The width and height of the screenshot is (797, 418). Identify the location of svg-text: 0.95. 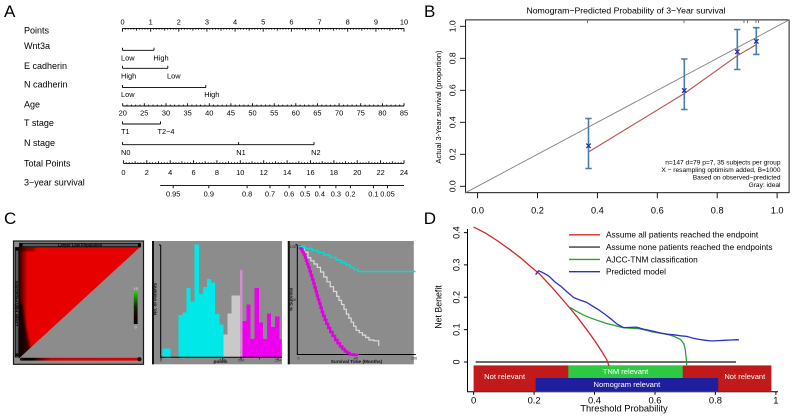
(173, 193).